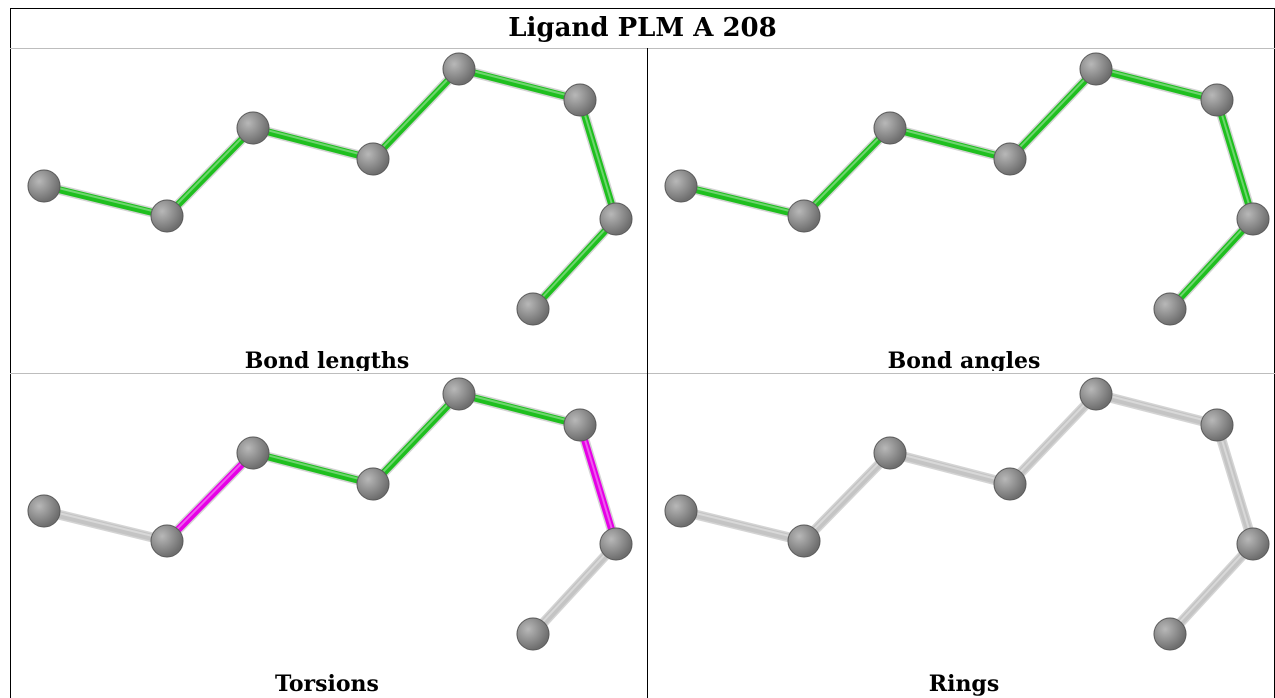 The width and height of the screenshot is (1275, 698). I want to click on title-divider, so click(642, 48).